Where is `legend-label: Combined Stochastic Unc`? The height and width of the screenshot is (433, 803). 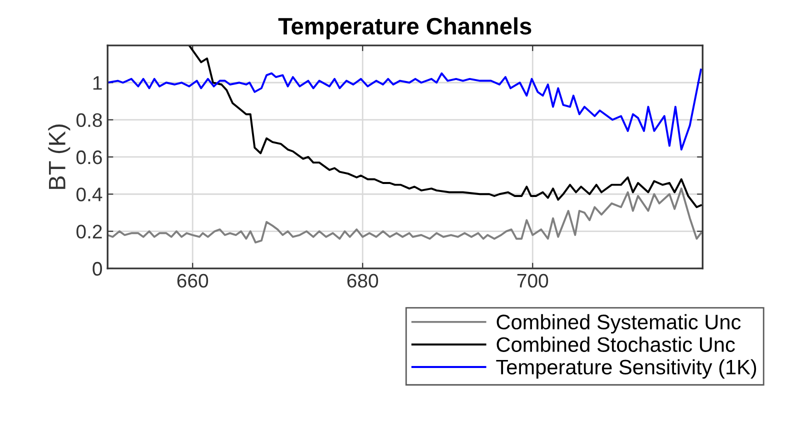 legend-label: Combined Stochastic Unc is located at coordinates (615, 344).